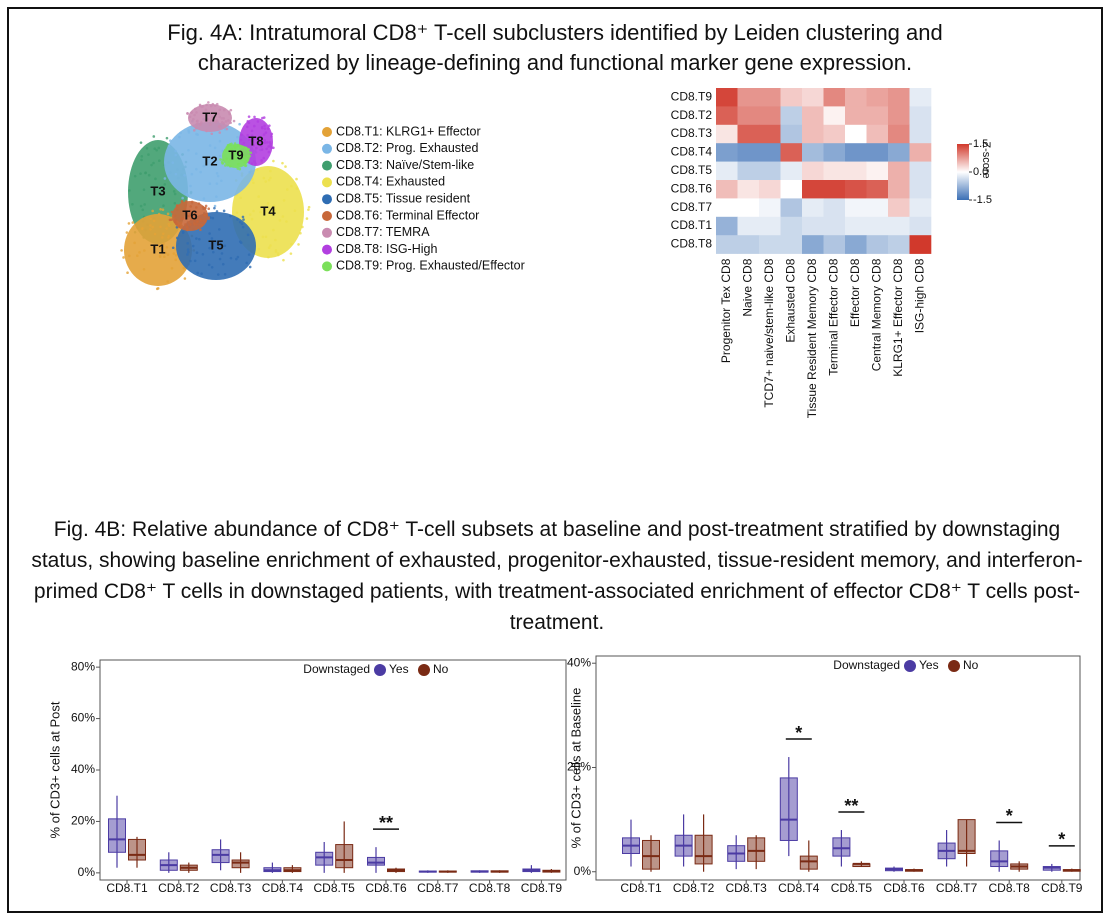  Describe the element at coordinates (87, 872) in the screenshot. I see `y-tick-label: 0%` at that location.